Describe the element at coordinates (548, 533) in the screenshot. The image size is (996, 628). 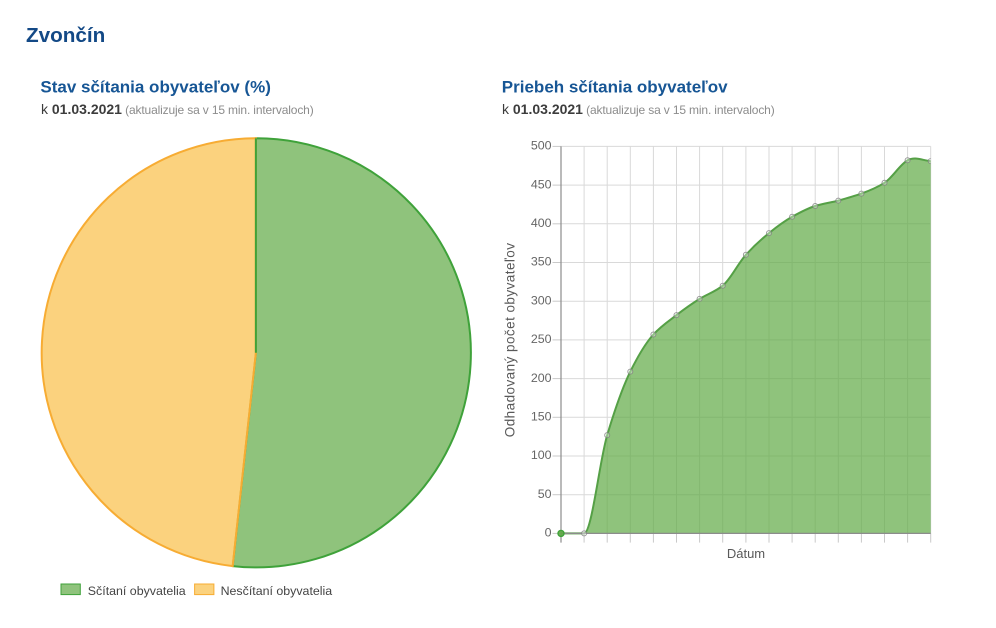
I see `svg-text: 0` at that location.